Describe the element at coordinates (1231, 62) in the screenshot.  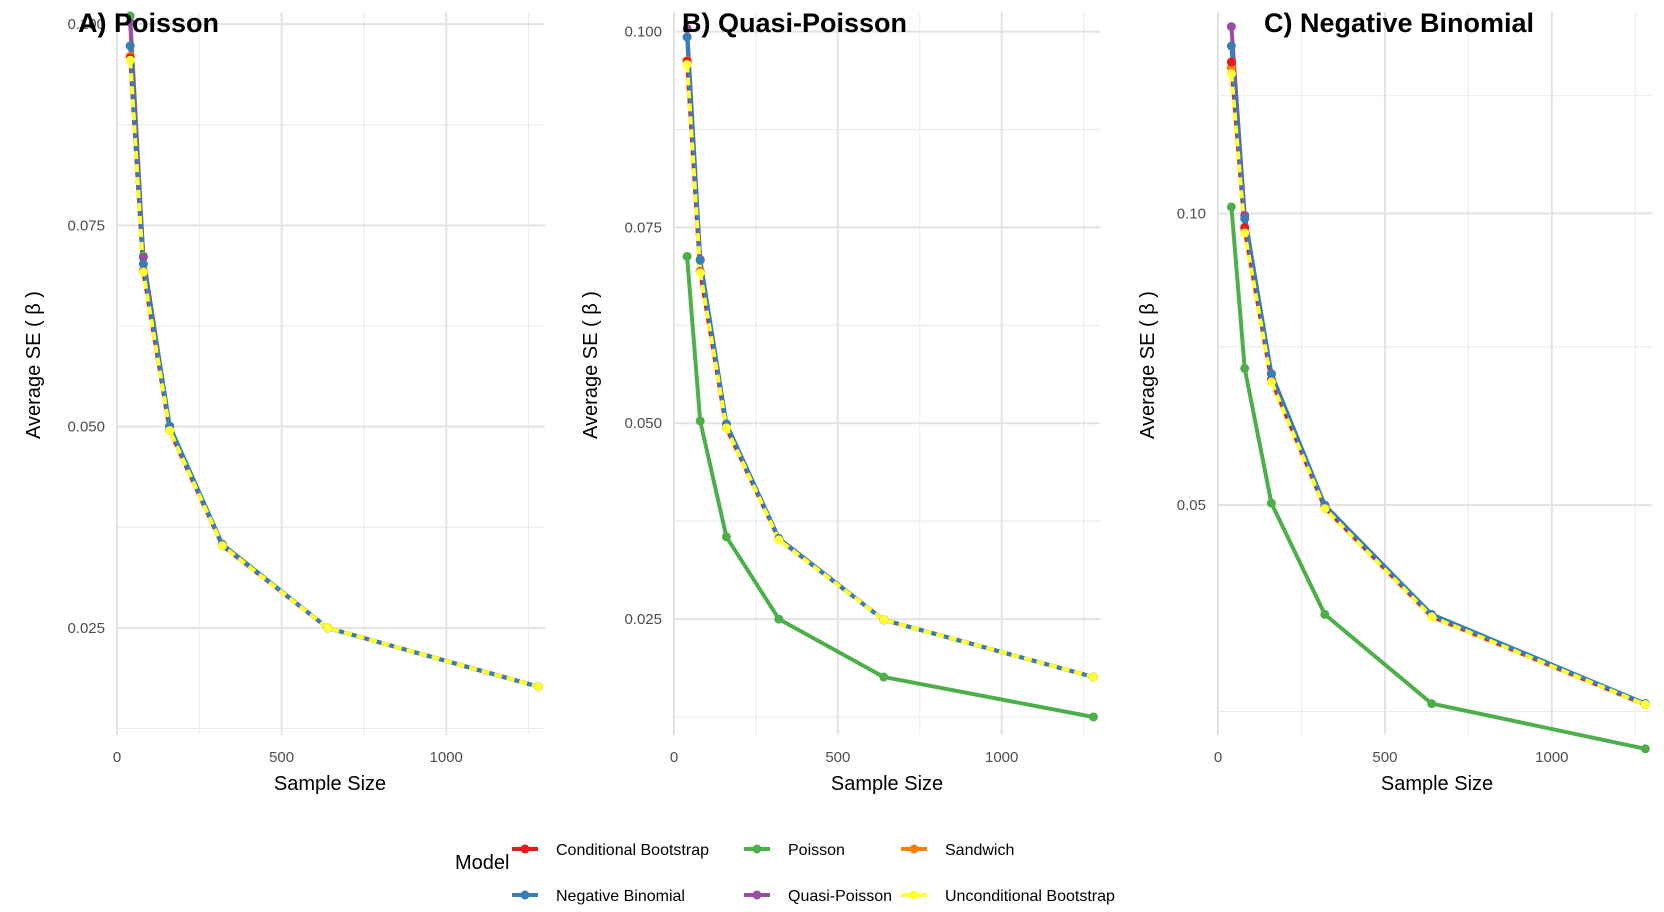
I see `data-point-conditional-bootstrap` at that location.